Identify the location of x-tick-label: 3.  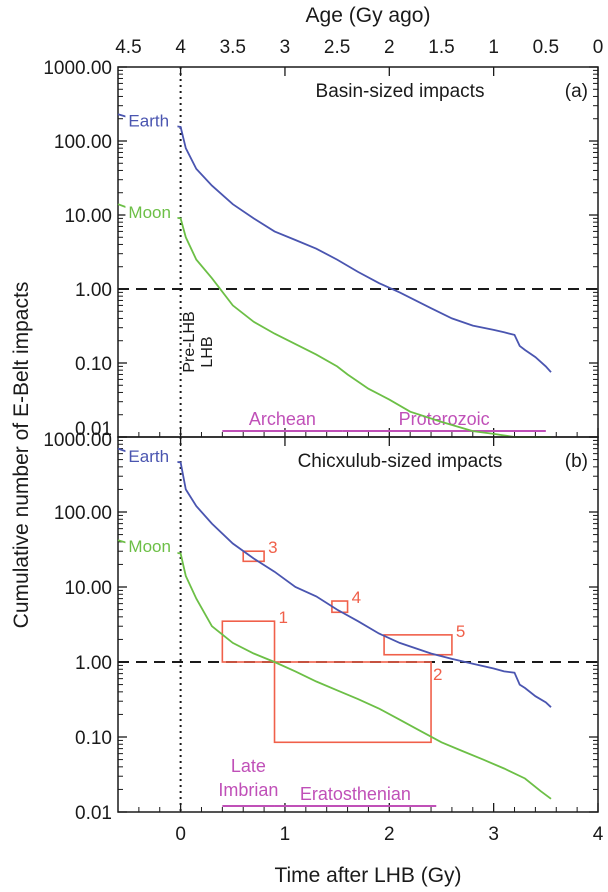
(493, 834).